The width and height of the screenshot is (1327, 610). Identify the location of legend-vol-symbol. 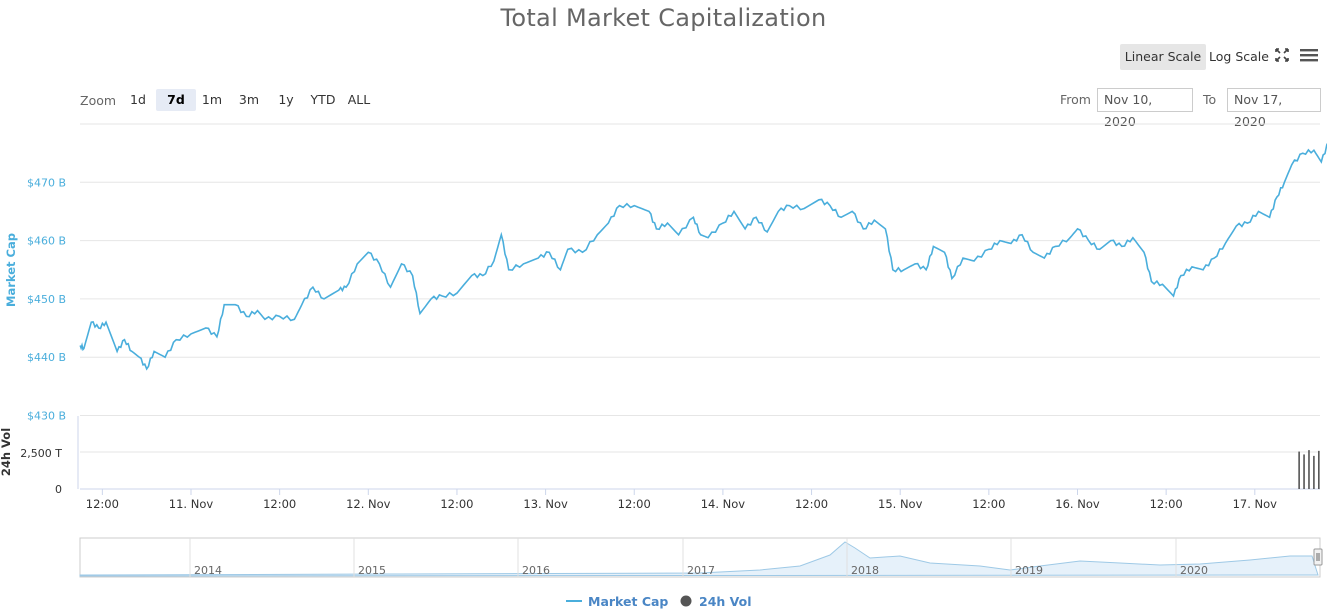
(686, 601).